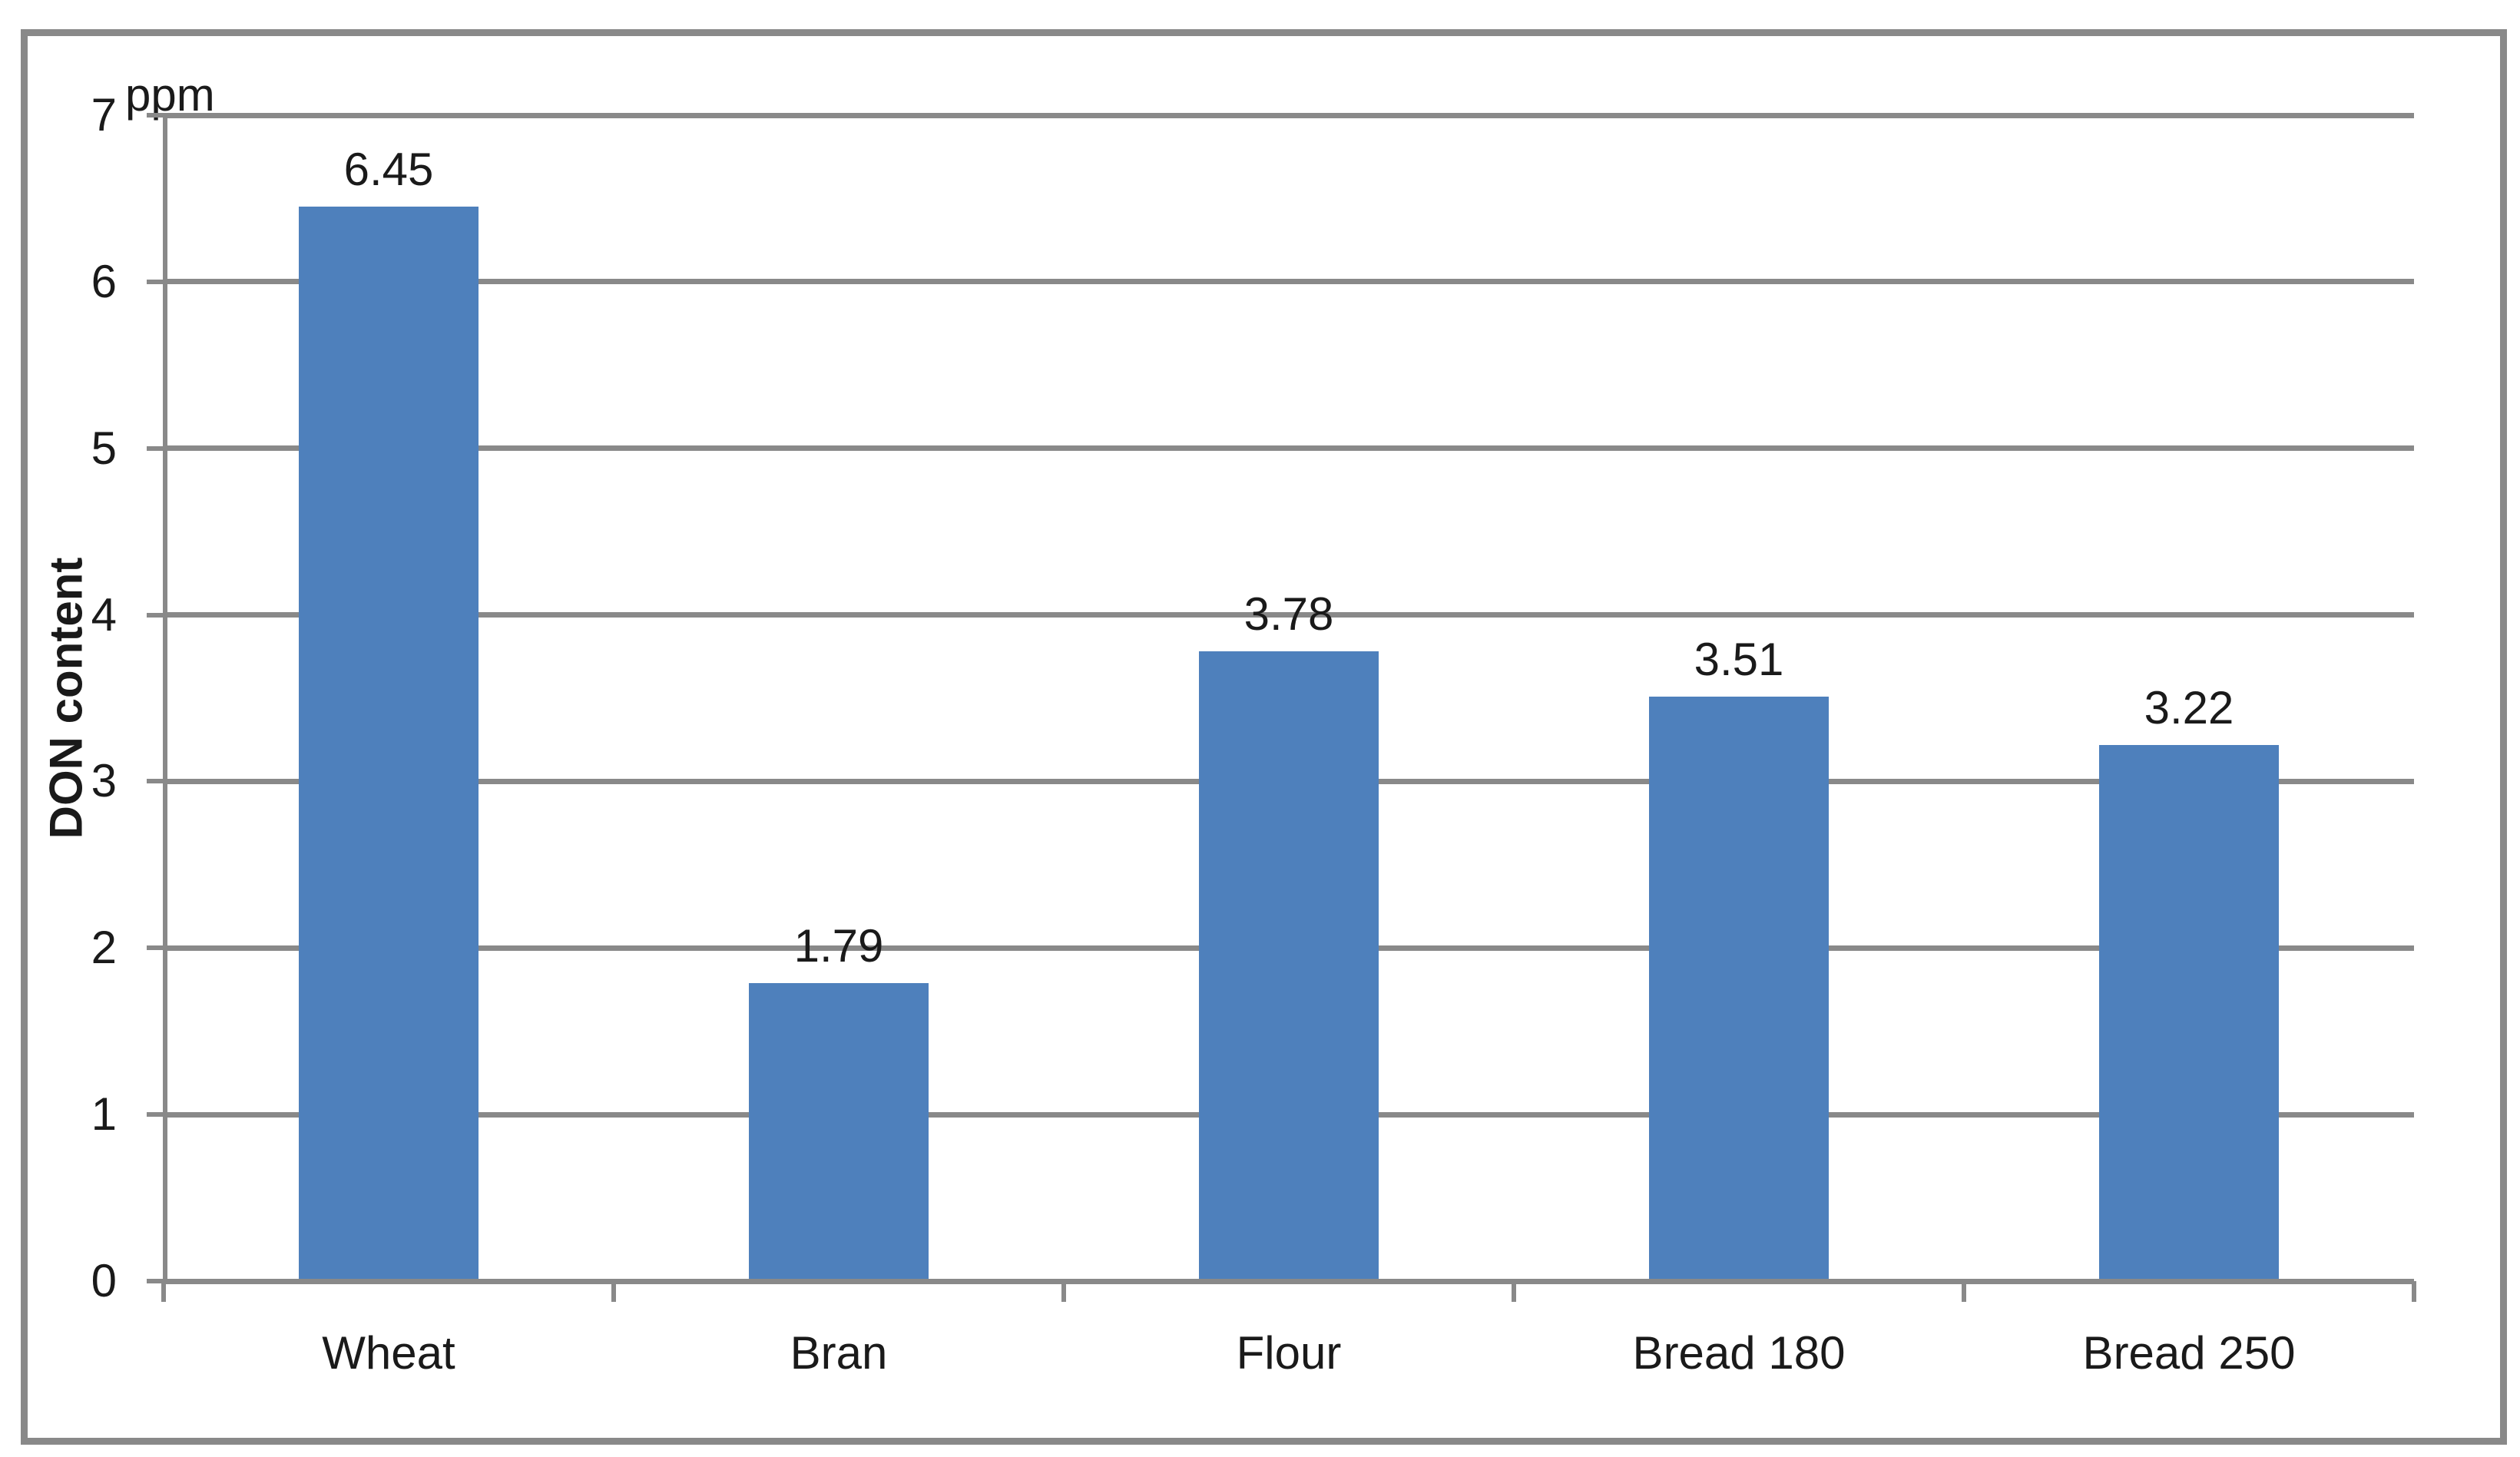 The image size is (2520, 1457). I want to click on bar-wheat, so click(389, 744).